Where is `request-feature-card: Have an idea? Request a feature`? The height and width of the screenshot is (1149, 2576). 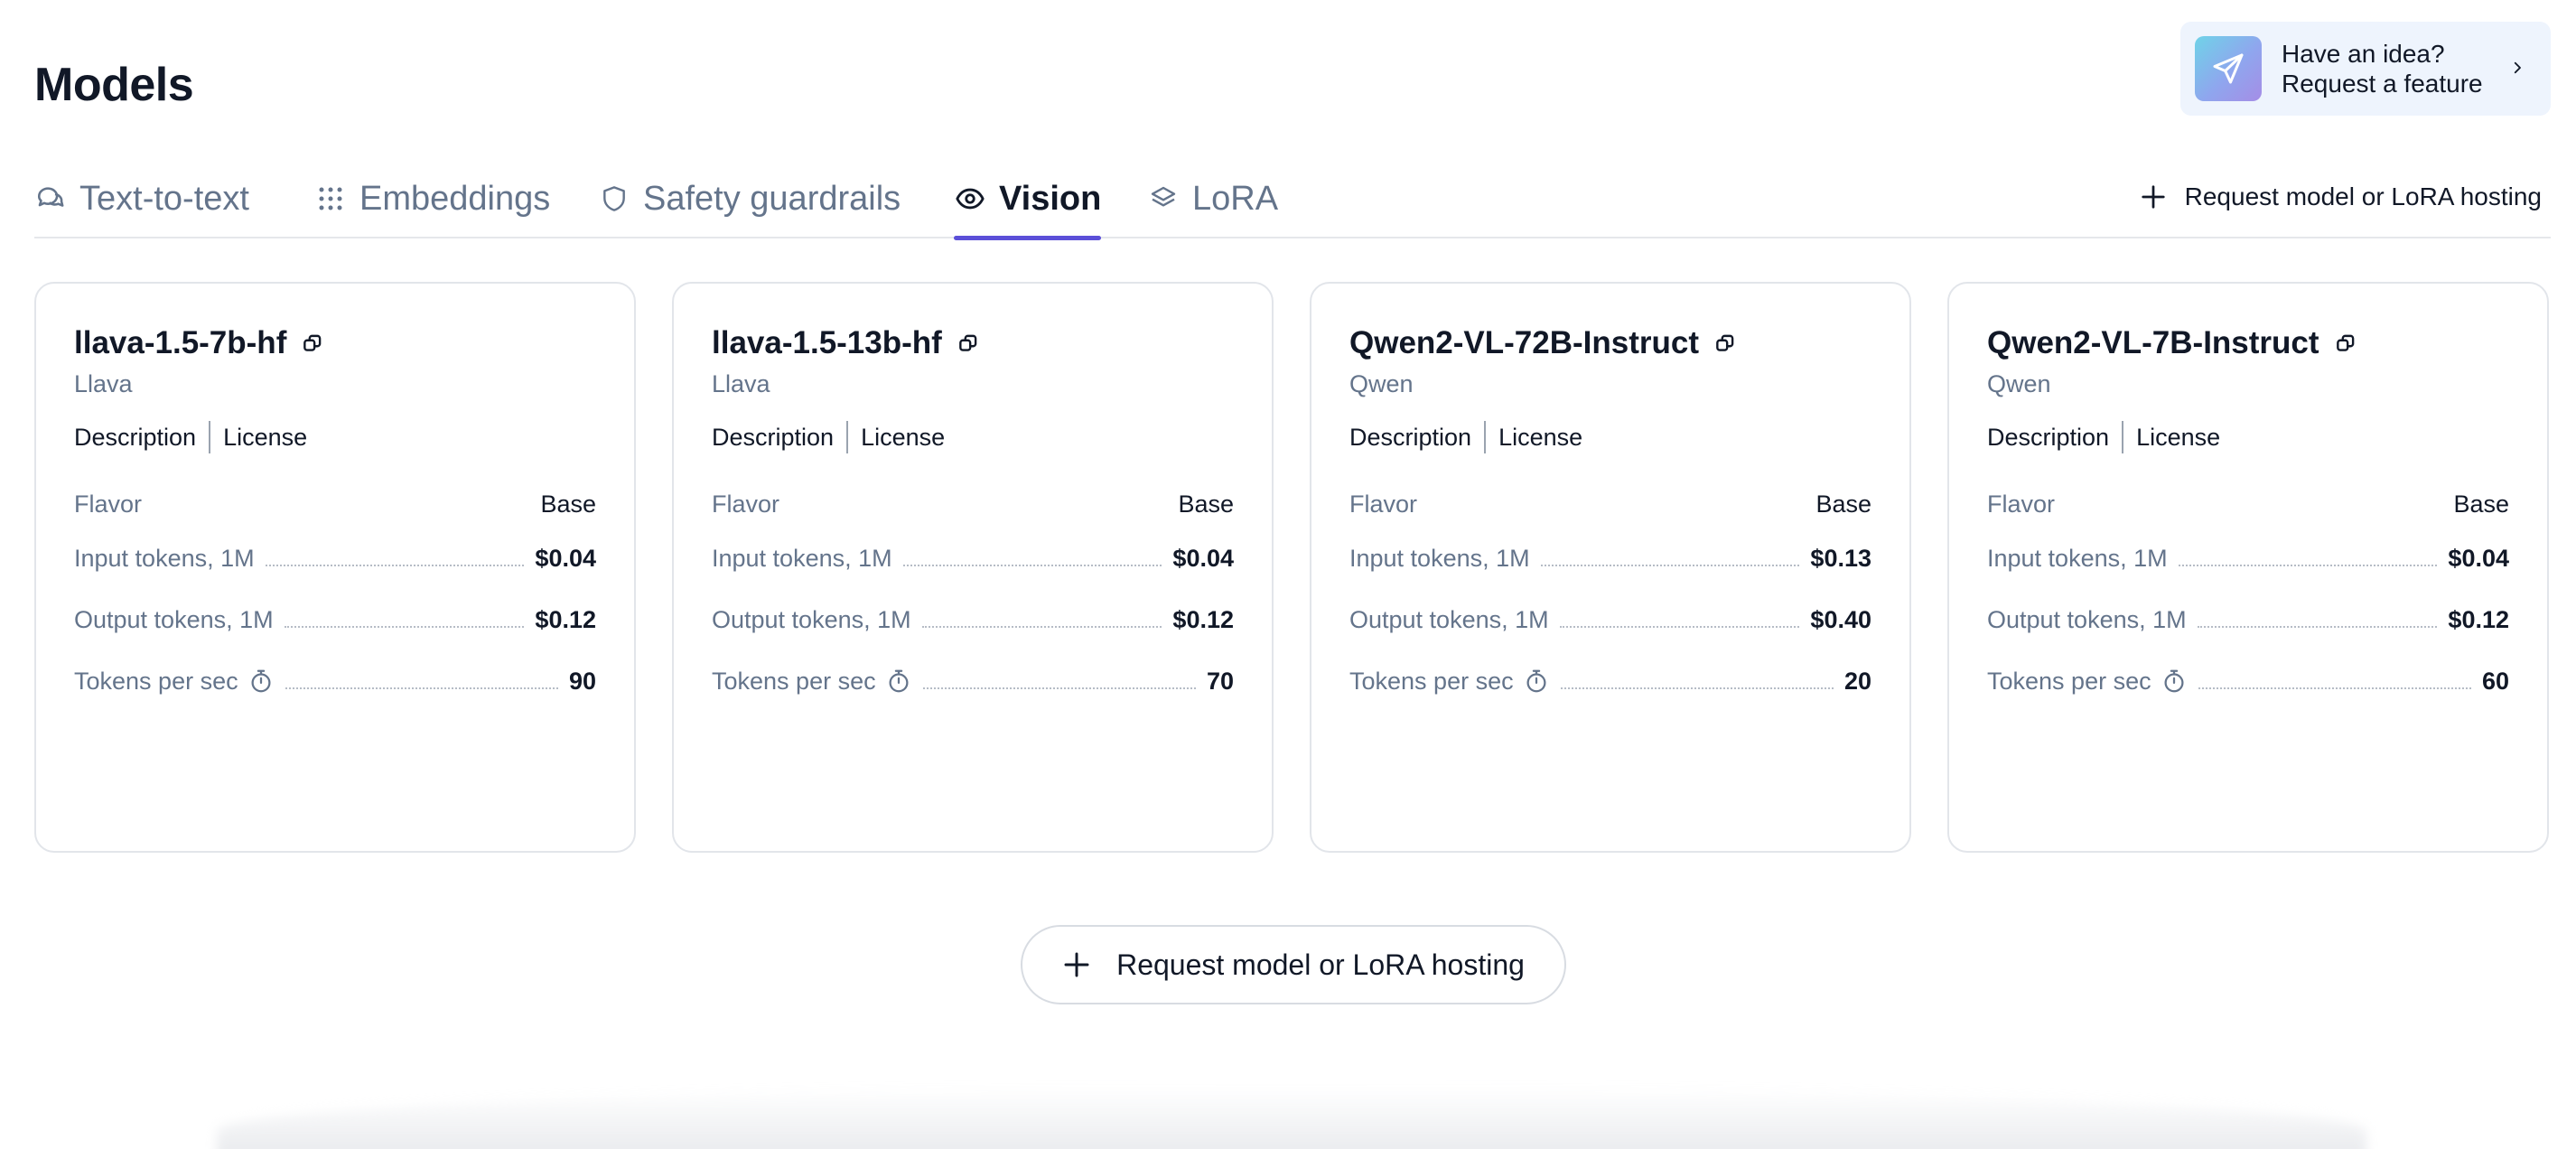
request-feature-card: Have an idea? Request a feature is located at coordinates (2366, 69).